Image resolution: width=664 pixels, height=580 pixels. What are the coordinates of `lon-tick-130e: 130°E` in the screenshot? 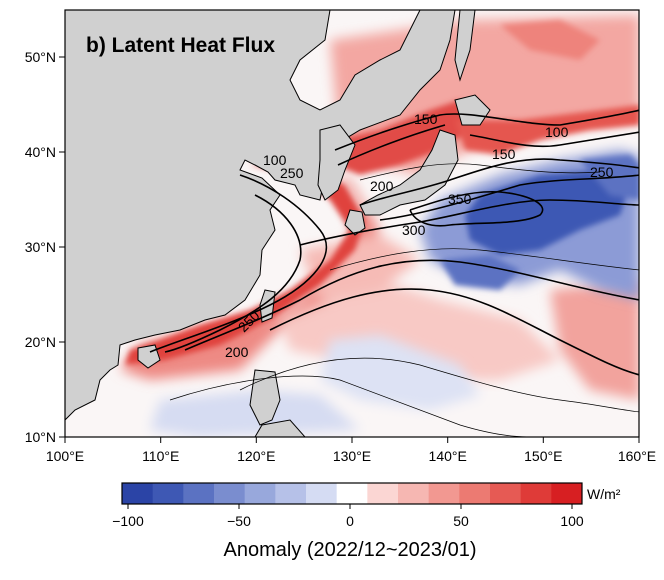 It's located at (352, 456).